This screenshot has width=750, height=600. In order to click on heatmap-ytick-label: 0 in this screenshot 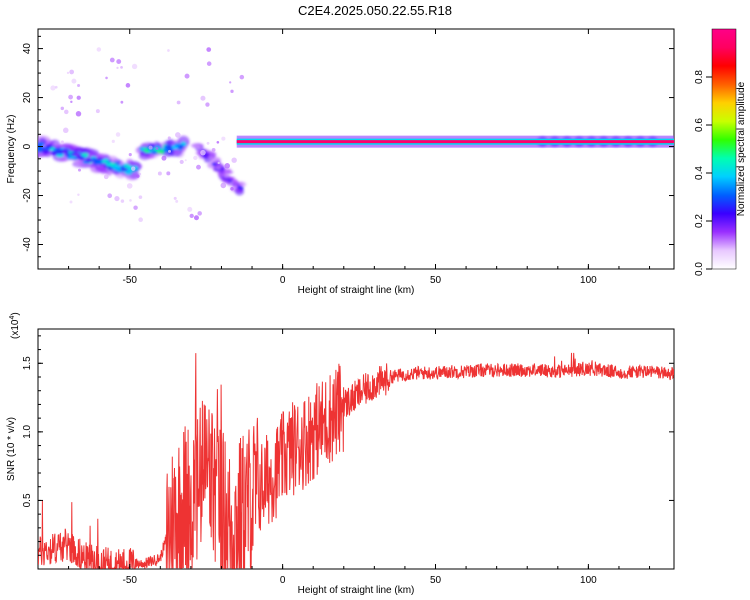, I will do `click(27, 146)`.